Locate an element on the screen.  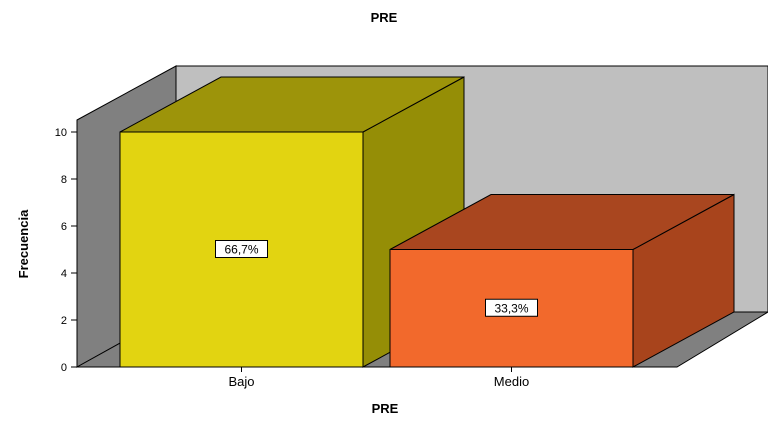
y-tick-label: 4 is located at coordinates (64, 274).